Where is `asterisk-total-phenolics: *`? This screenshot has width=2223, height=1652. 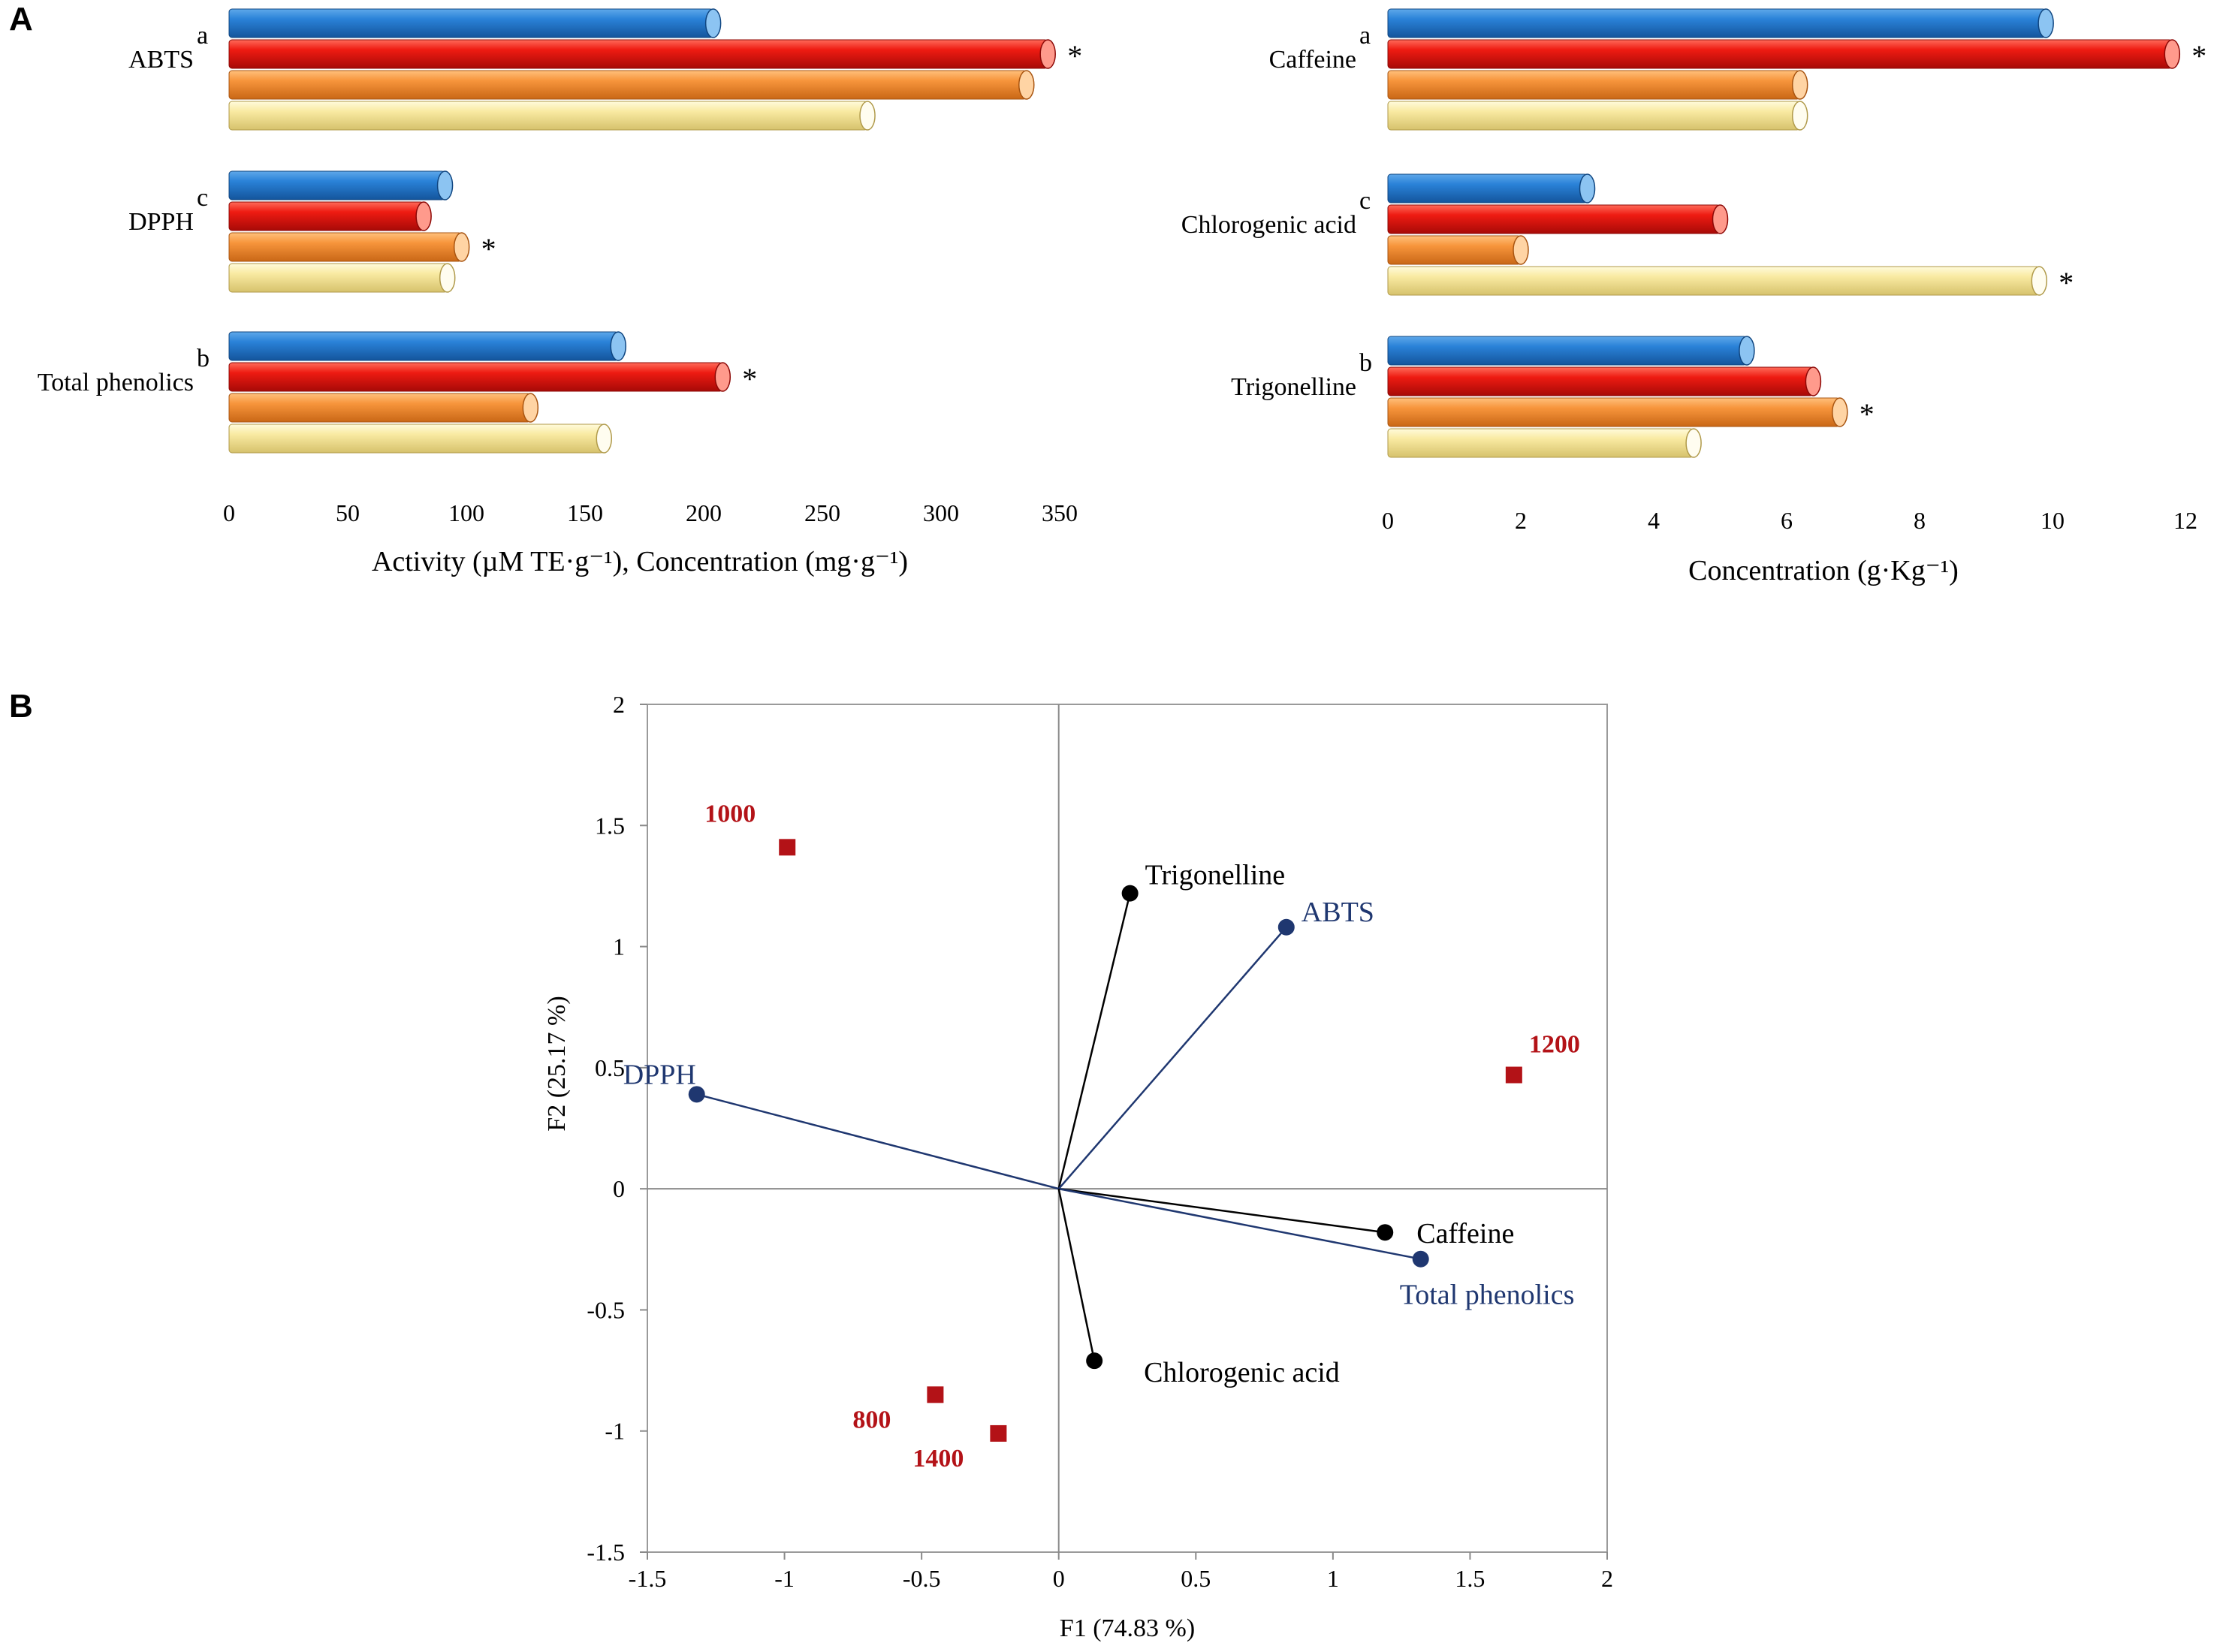 asterisk-total-phenolics: * is located at coordinates (749, 379).